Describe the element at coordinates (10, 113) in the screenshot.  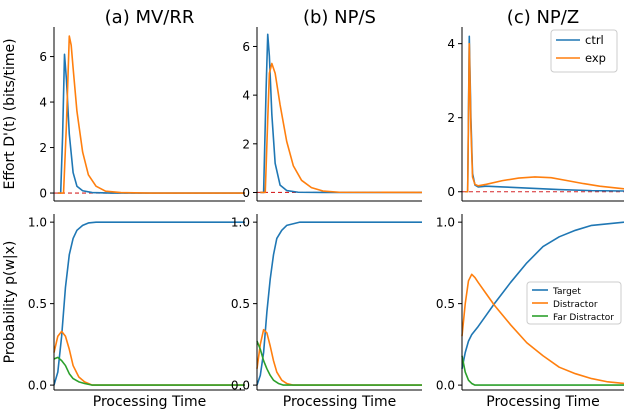
I see `y-axis-label: Effort D'(t) (bits/time)` at that location.